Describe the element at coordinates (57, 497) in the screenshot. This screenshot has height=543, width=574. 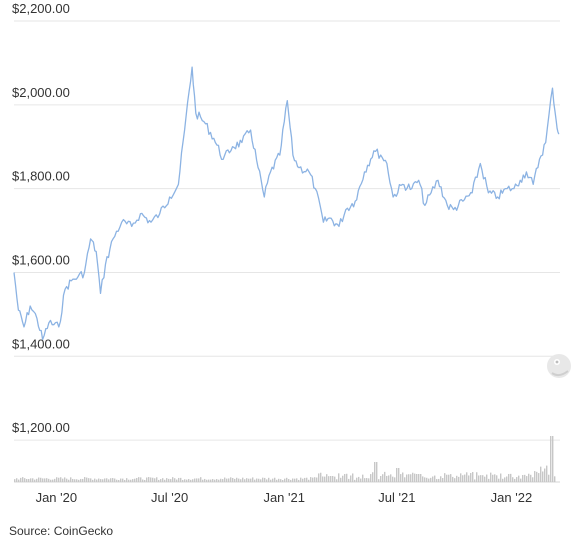
I see `x-tick-label: Jan '20` at that location.